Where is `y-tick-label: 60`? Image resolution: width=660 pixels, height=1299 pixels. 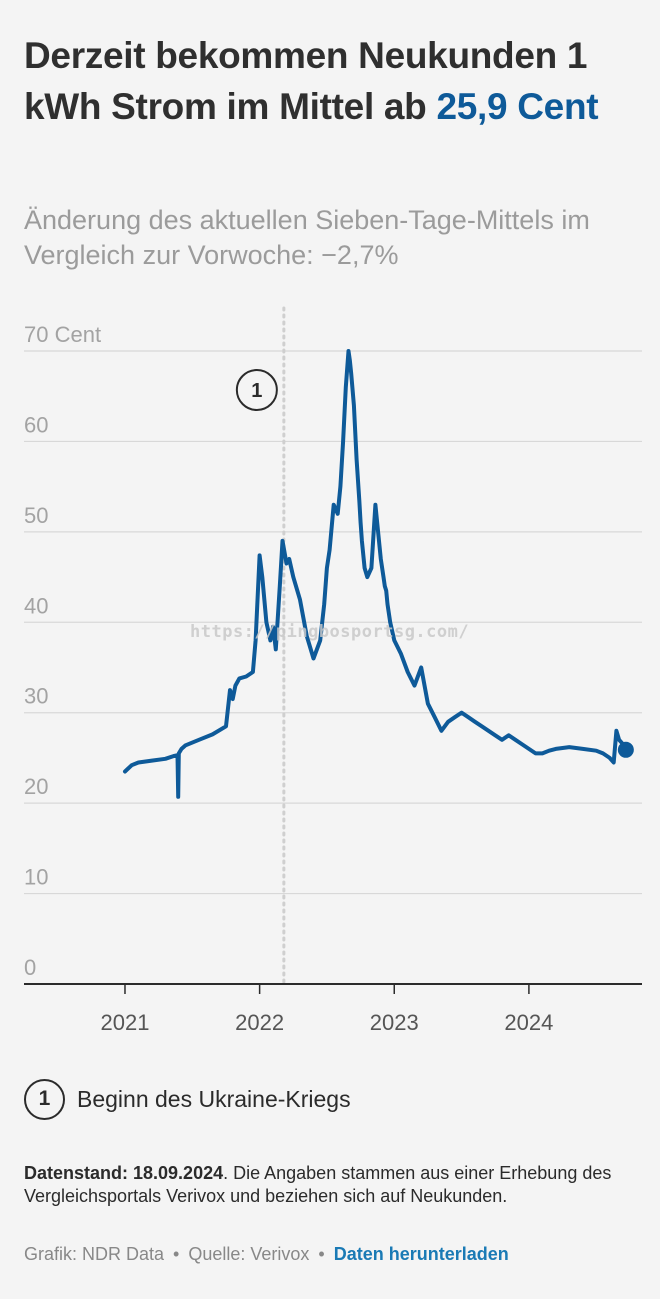
y-tick-label: 60 is located at coordinates (36, 424).